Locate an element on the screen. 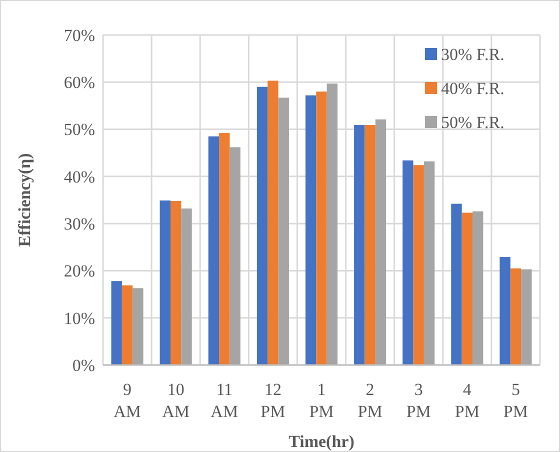 The image size is (560, 452). legend-label: 40% F.R. is located at coordinates (472, 88).